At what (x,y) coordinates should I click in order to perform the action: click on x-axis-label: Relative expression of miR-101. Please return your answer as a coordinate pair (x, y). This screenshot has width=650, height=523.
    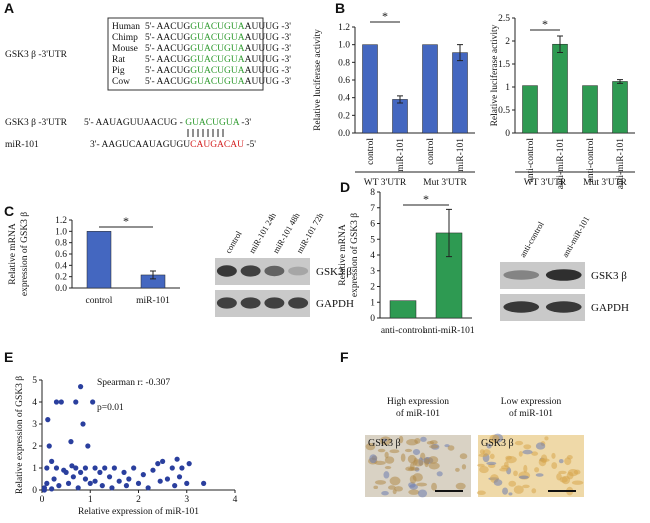
    Looking at the image, I should click on (138, 511).